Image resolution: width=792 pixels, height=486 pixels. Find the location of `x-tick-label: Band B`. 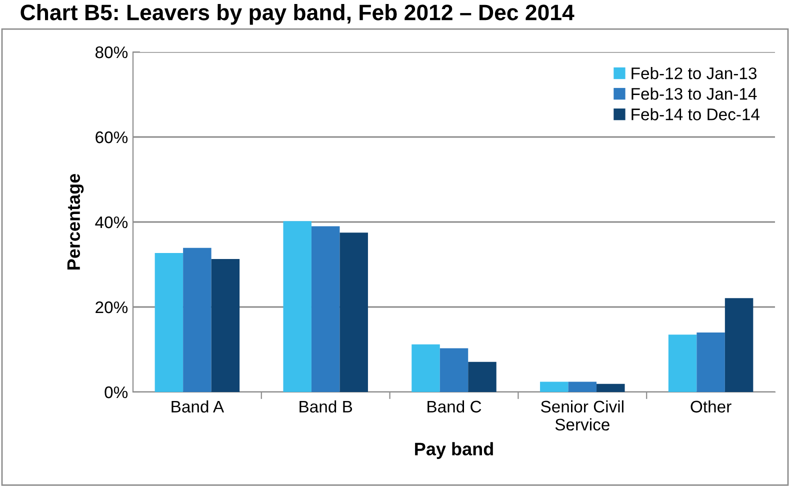

x-tick-label: Band B is located at coordinates (326, 406).